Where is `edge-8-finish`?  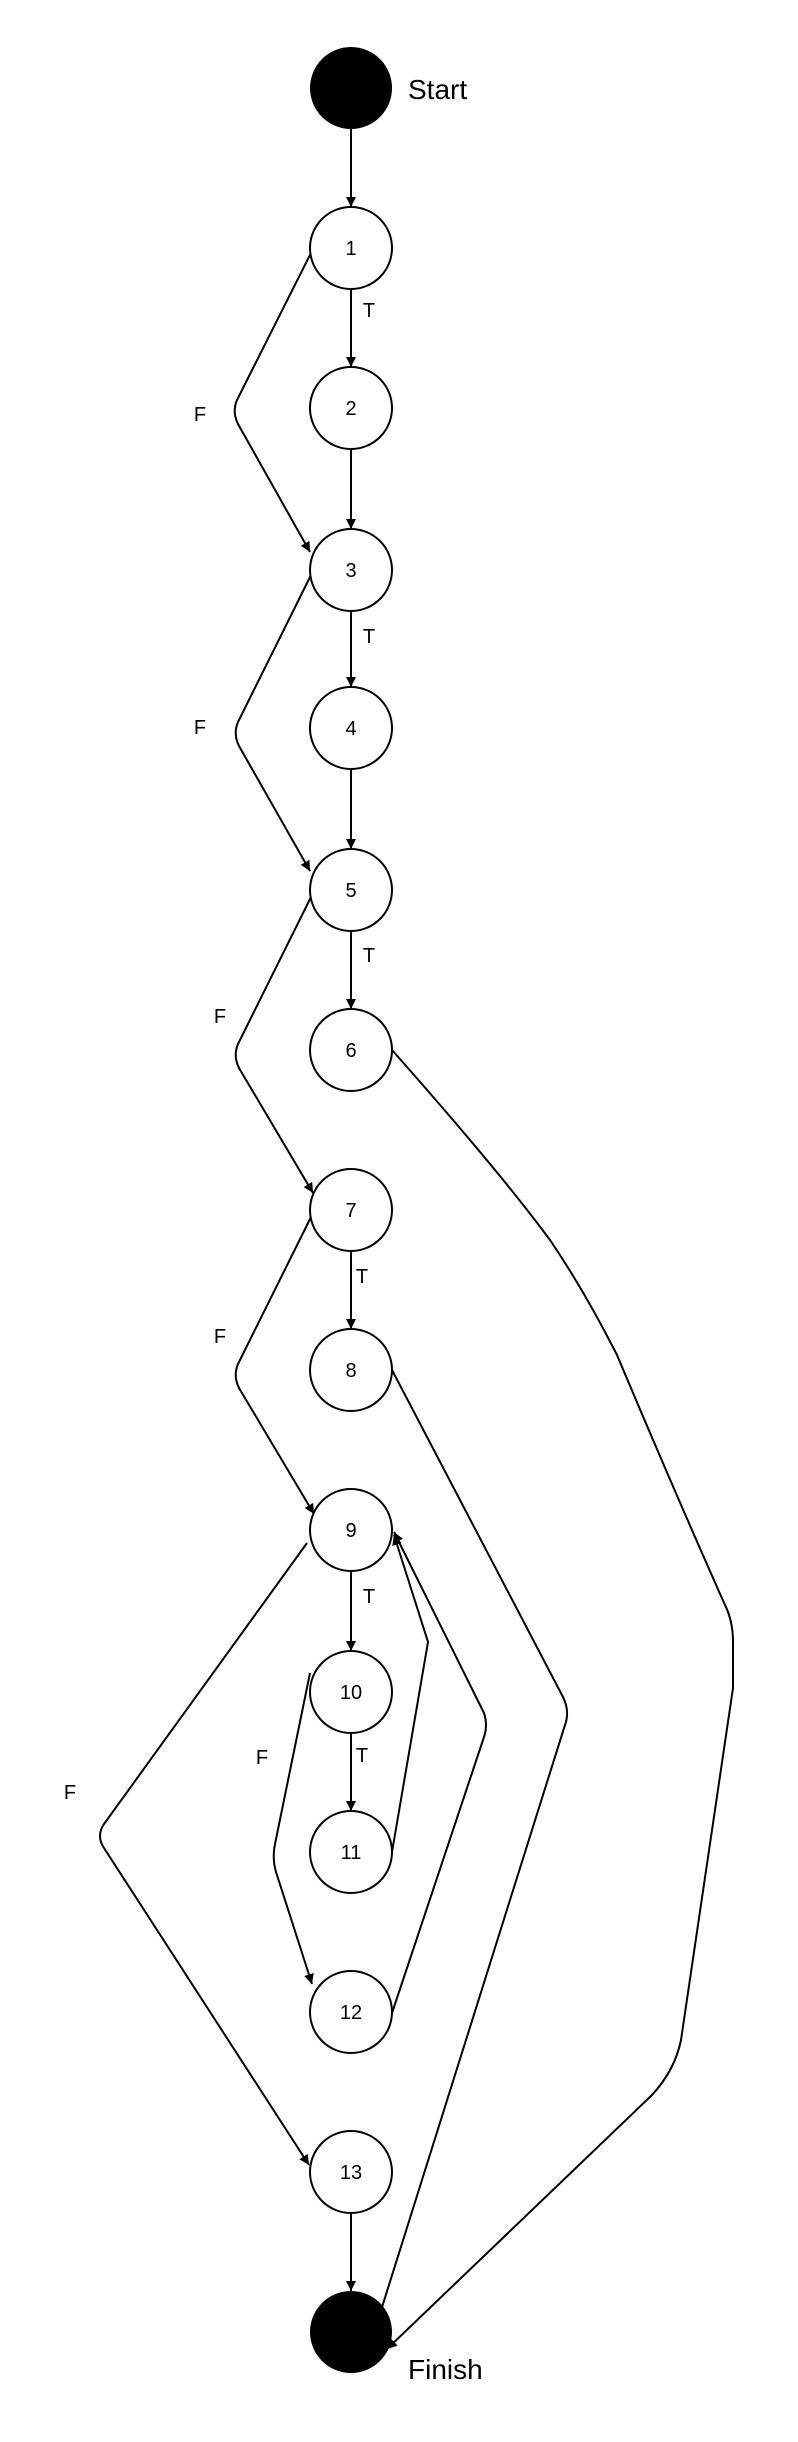 edge-8-finish is located at coordinates (469, 1854).